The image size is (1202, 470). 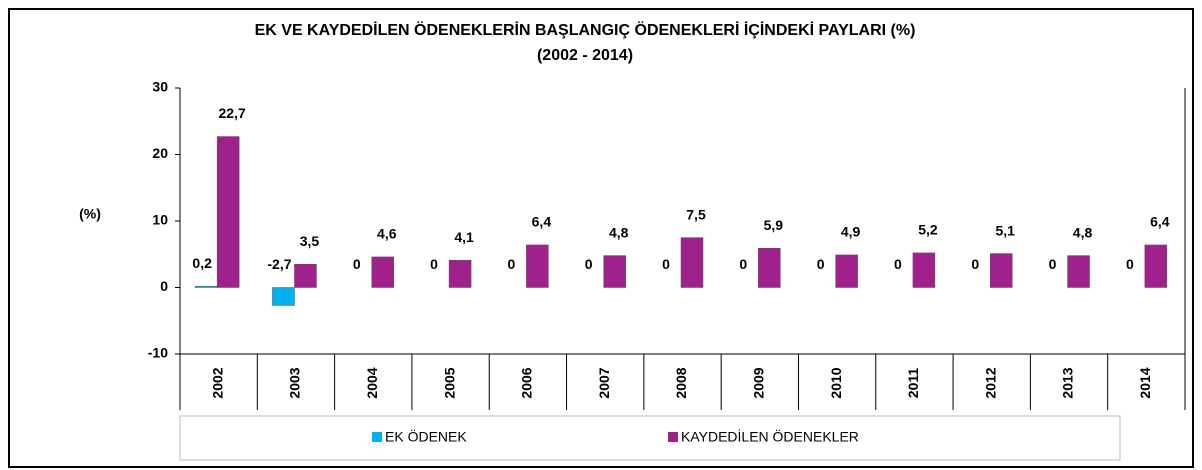 What do you see at coordinates (232, 113) in the screenshot?
I see `data-label: 22,7` at bounding box center [232, 113].